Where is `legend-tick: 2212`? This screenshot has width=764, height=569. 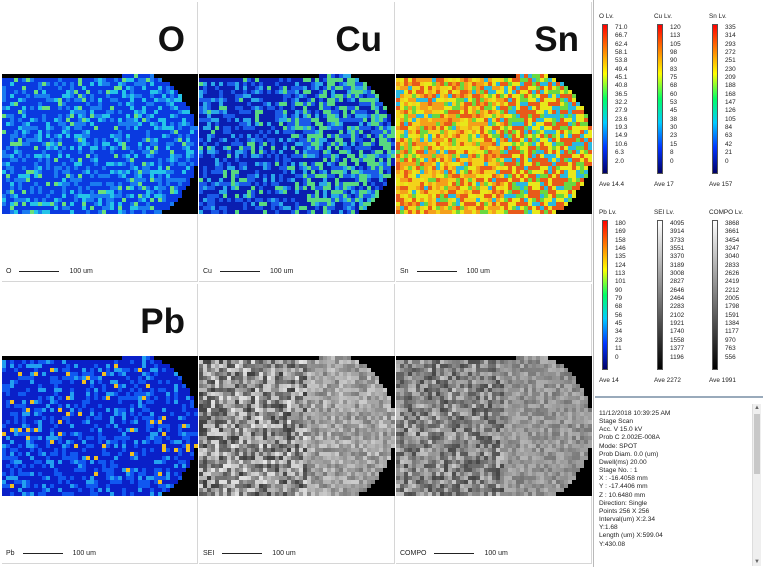 legend-tick: 2212 is located at coordinates (732, 291).